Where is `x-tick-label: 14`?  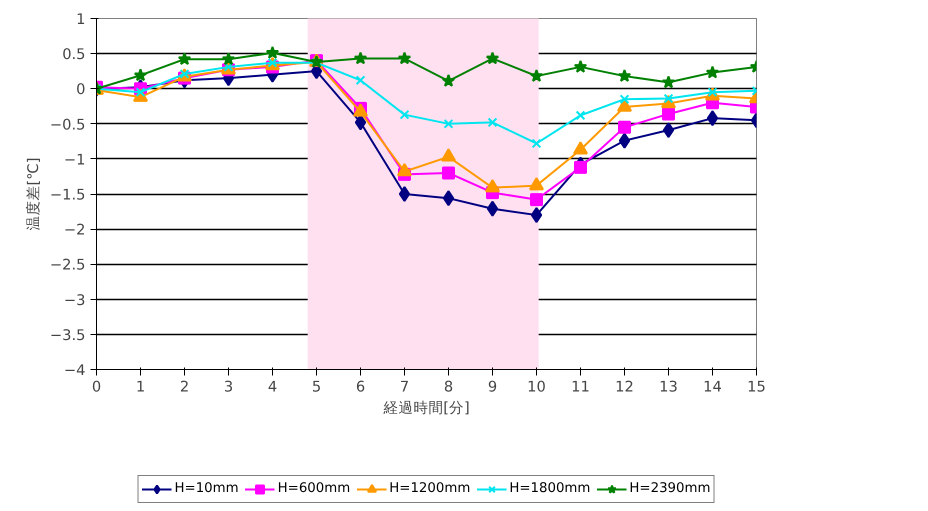
x-tick-label: 14 is located at coordinates (712, 387).